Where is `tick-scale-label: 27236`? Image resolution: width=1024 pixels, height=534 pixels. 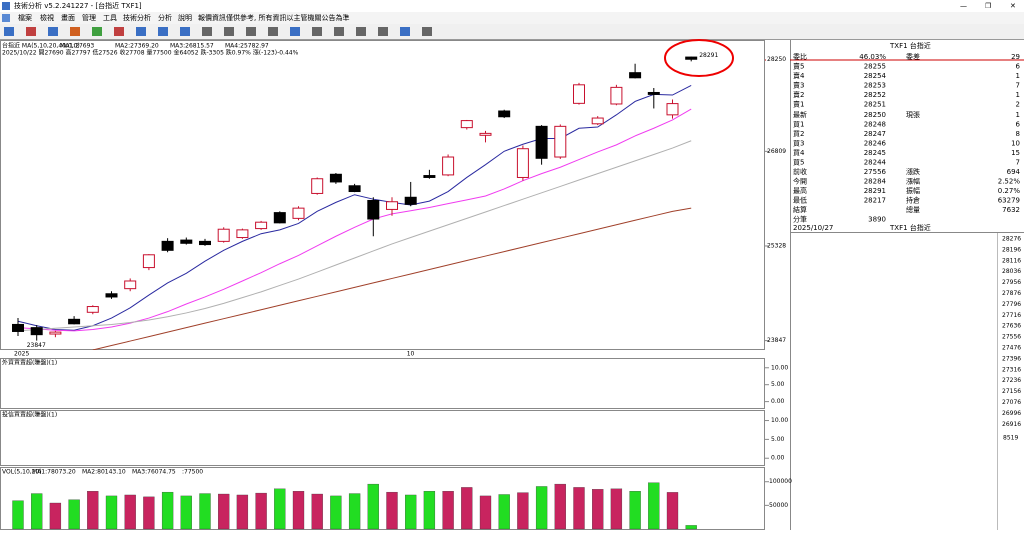
tick-scale-label: 27236 is located at coordinates (1011, 380).